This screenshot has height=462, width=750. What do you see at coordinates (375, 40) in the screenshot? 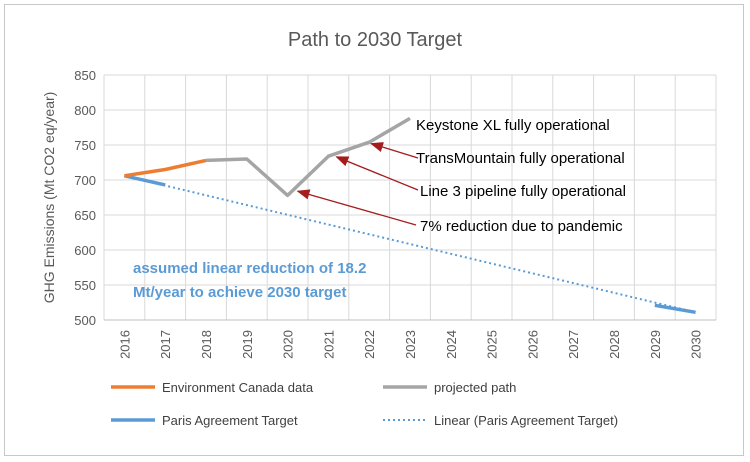
I see `chart-title: Path to 2030 Target` at bounding box center [375, 40].